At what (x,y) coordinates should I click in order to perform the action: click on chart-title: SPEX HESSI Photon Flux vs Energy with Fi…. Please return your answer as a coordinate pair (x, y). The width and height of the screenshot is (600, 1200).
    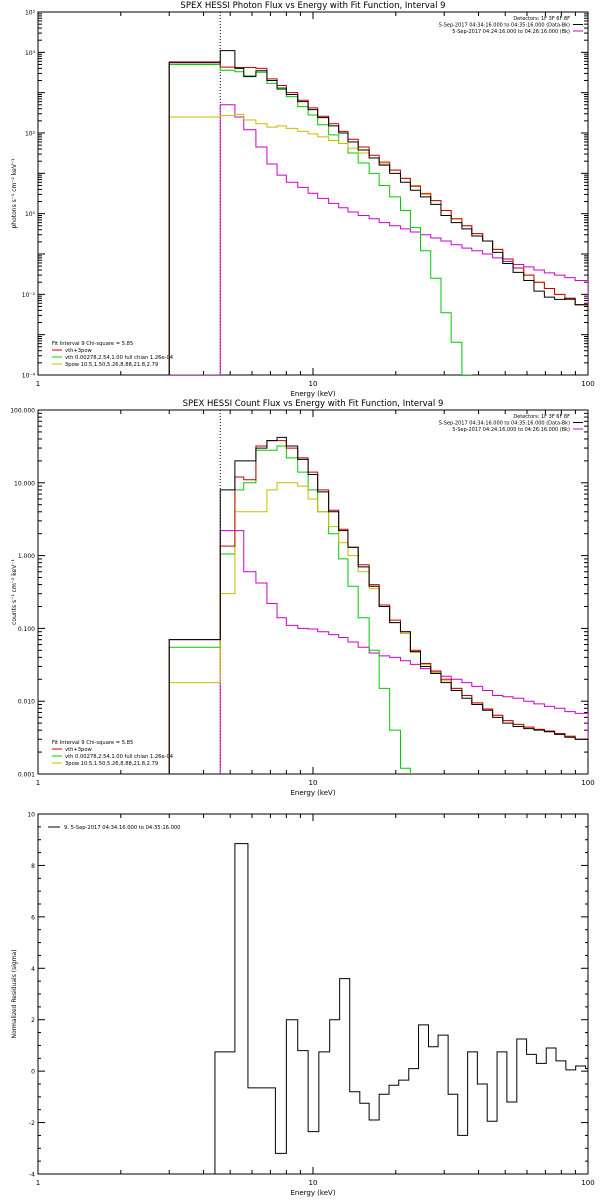
    Looking at the image, I should click on (312, 6).